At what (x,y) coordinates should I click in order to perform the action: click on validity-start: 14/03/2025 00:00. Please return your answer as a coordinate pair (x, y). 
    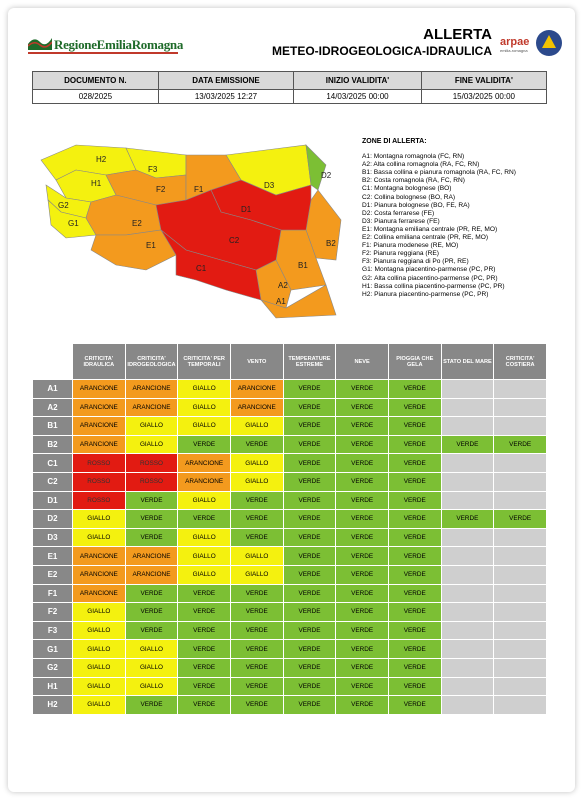
    Looking at the image, I should click on (357, 96).